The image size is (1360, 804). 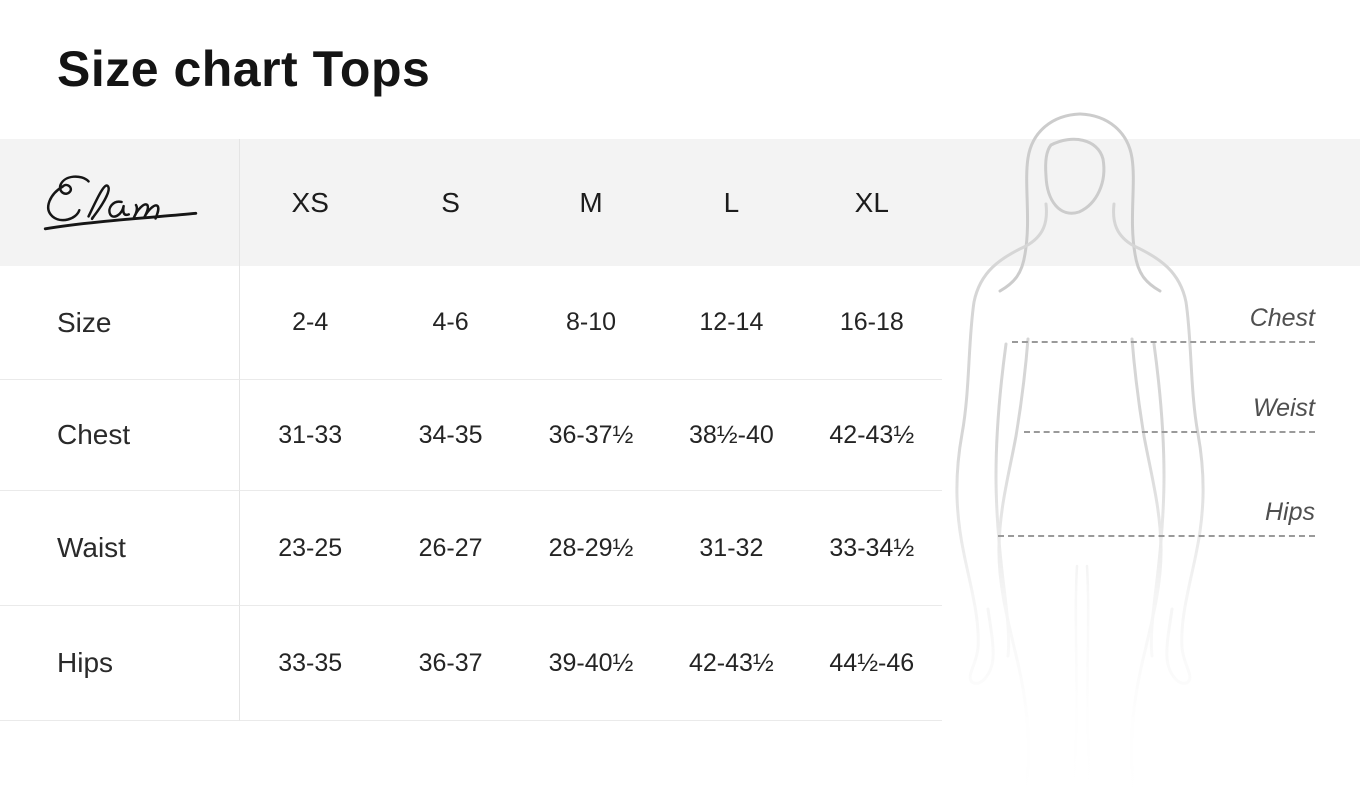 I want to click on cell-waist-xl: 33-34½, so click(x=871, y=548).